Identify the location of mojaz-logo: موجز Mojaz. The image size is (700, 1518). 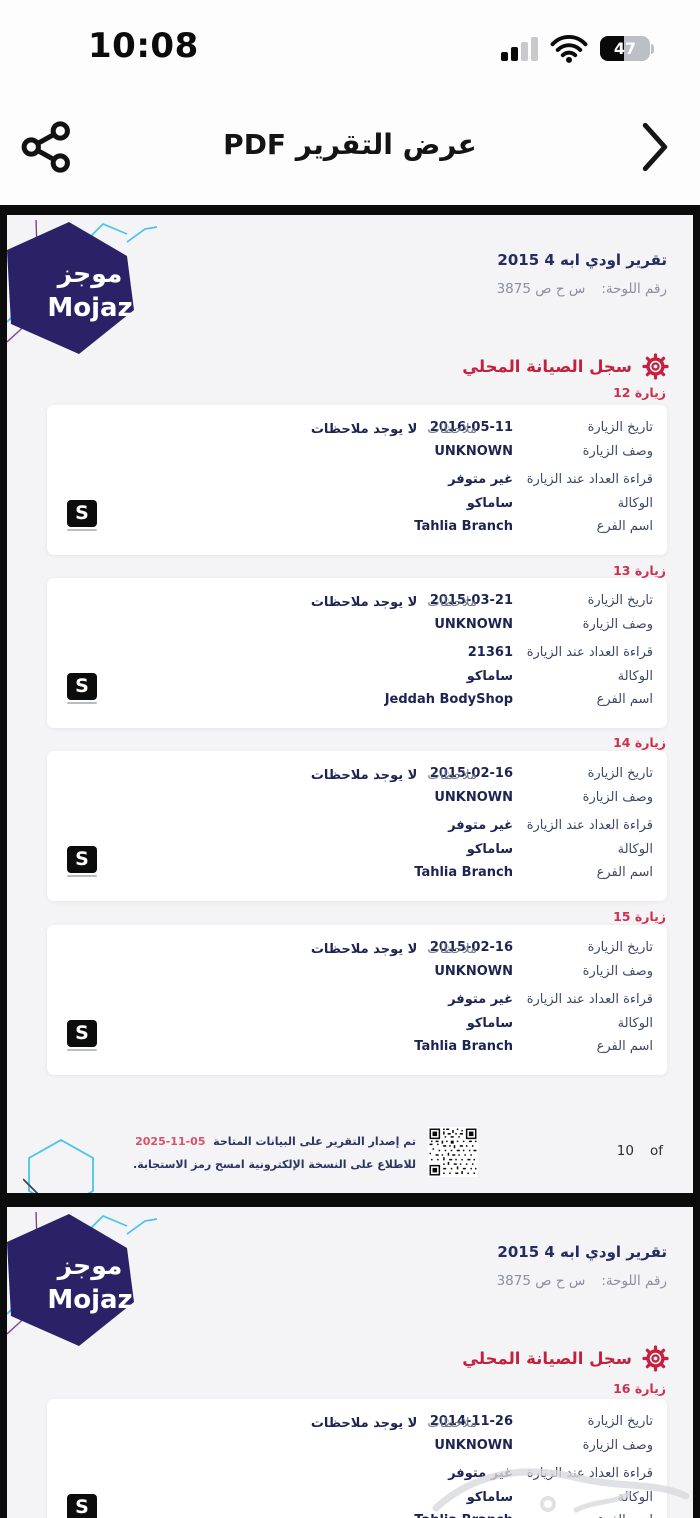
(82, 287).